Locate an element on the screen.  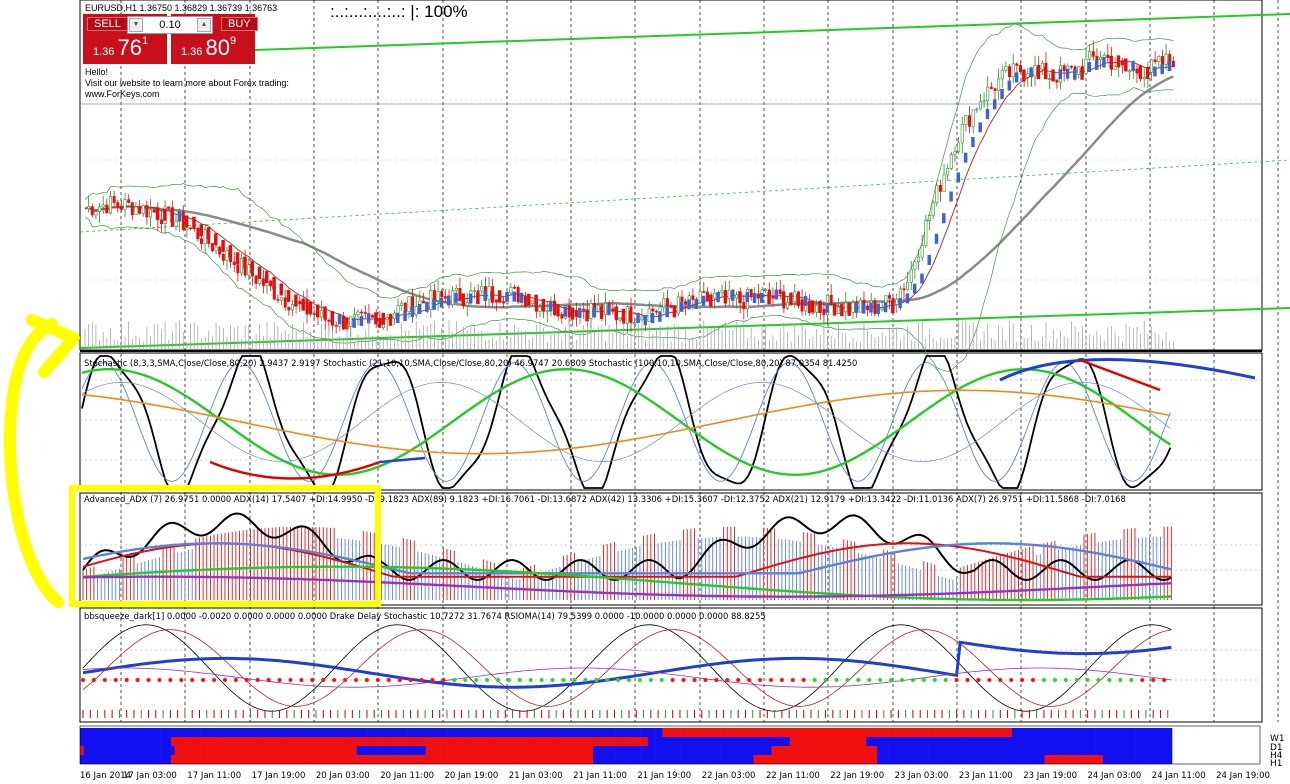
adx-panel is located at coordinates (627, 557).